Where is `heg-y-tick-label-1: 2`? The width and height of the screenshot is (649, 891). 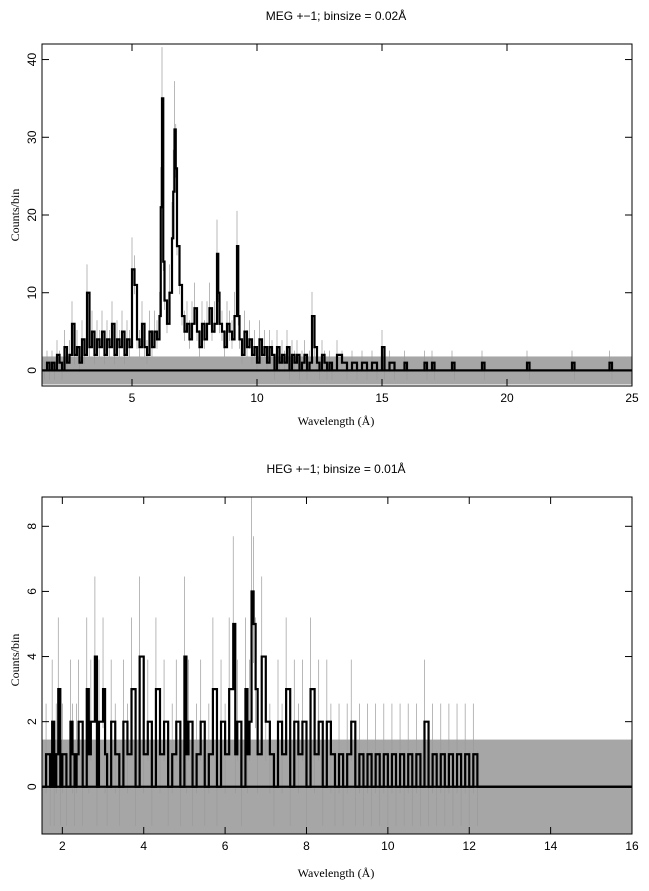 heg-y-tick-label-1: 2 is located at coordinates (32, 721).